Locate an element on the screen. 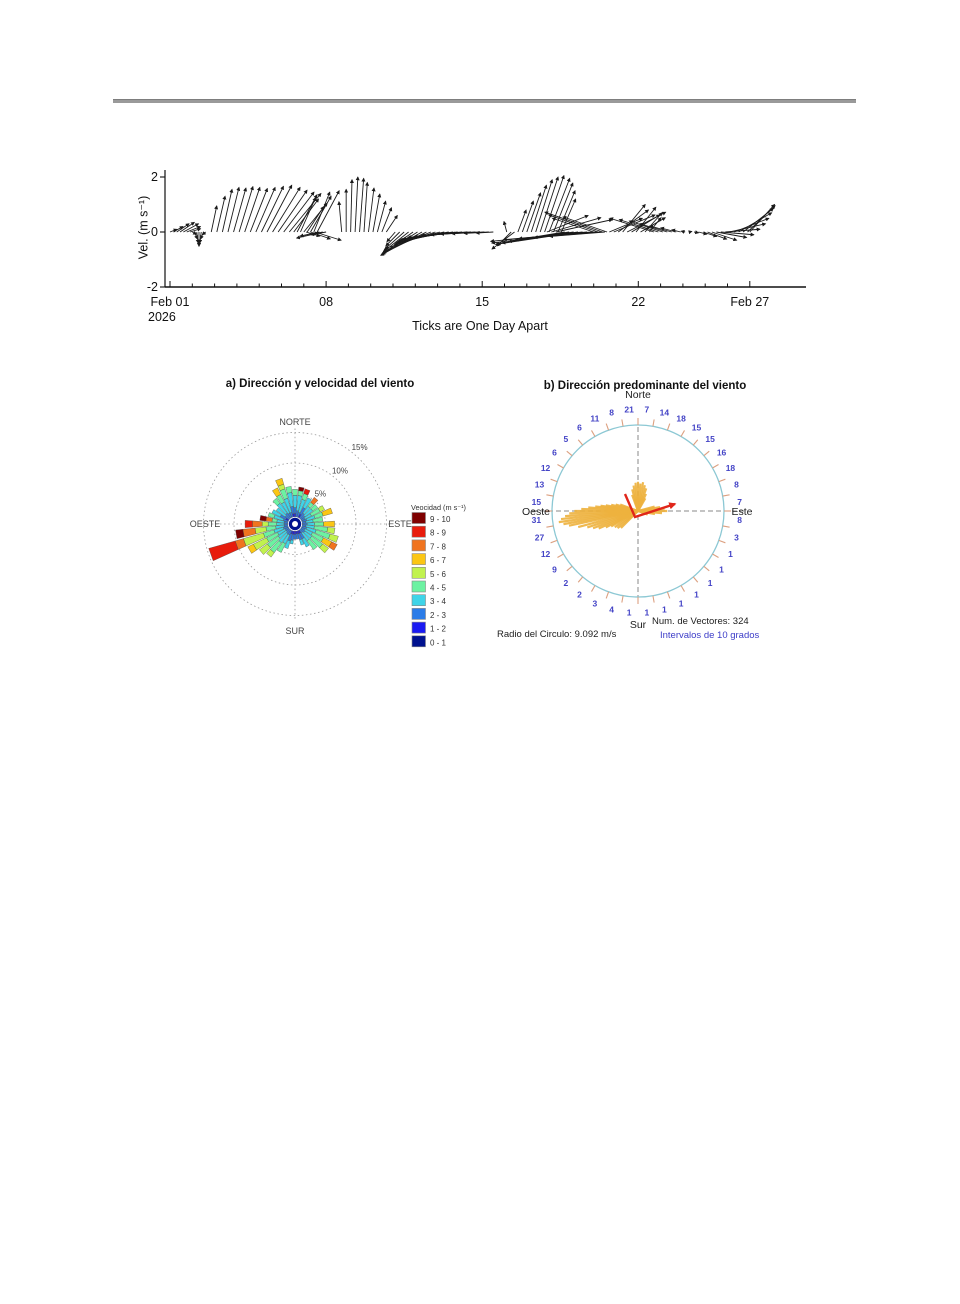 This screenshot has height=1304, width=960. svg-text: 5% is located at coordinates (321, 494).